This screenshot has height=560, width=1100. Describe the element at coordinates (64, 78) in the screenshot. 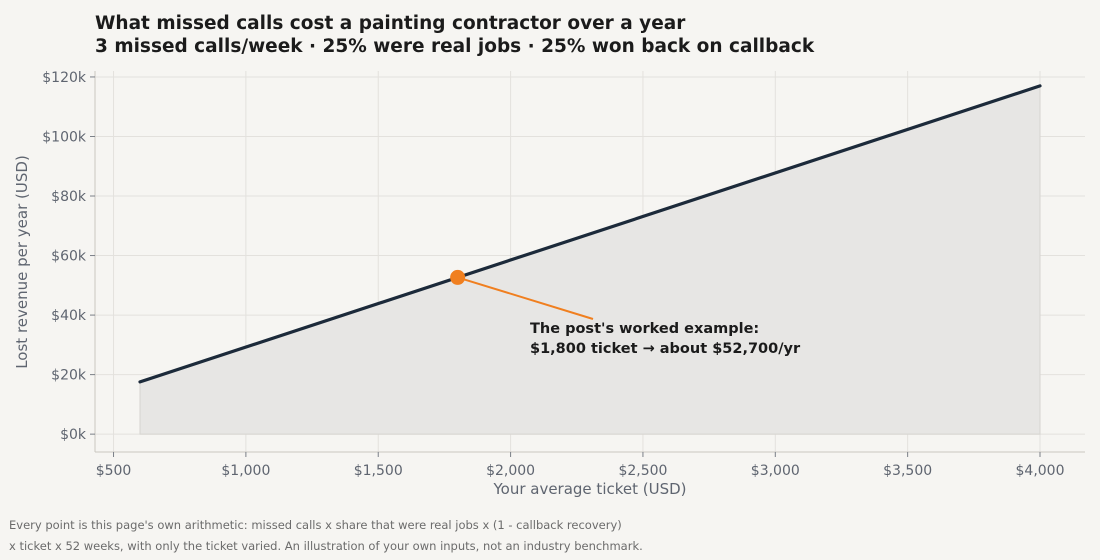

I see `y-tick-label: $120k` at that location.